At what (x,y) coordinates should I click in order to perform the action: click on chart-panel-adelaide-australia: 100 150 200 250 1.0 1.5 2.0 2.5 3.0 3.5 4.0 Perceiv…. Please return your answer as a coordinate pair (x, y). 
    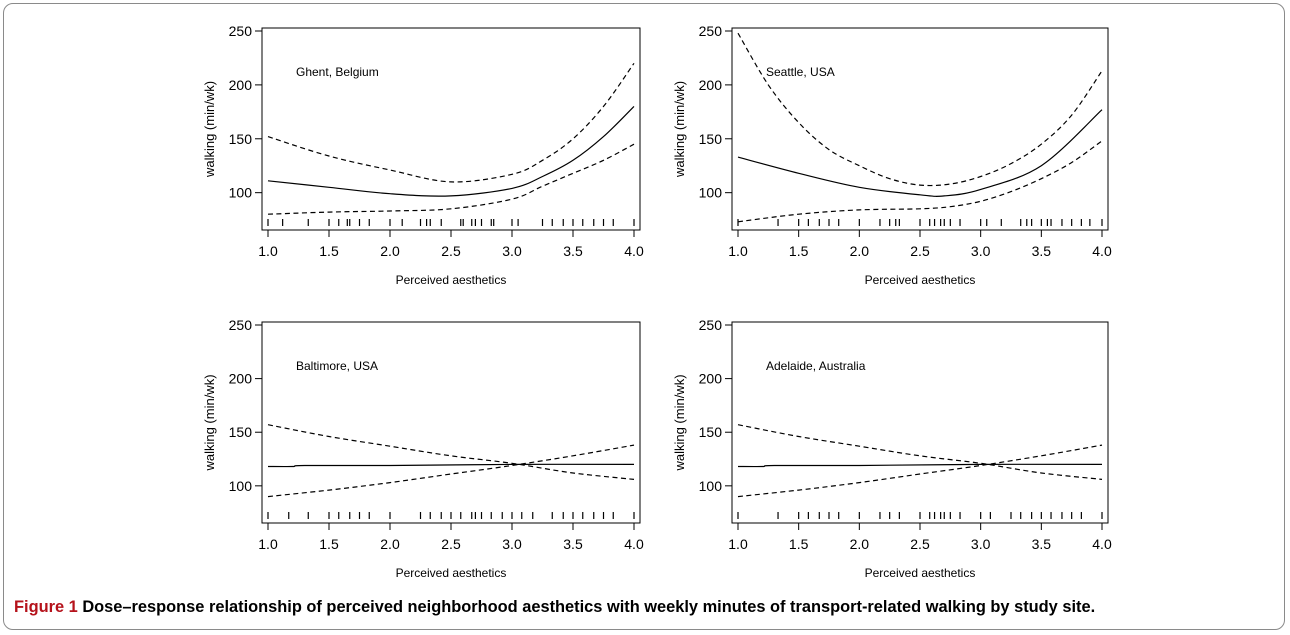
    Looking at the image, I should click on (892, 448).